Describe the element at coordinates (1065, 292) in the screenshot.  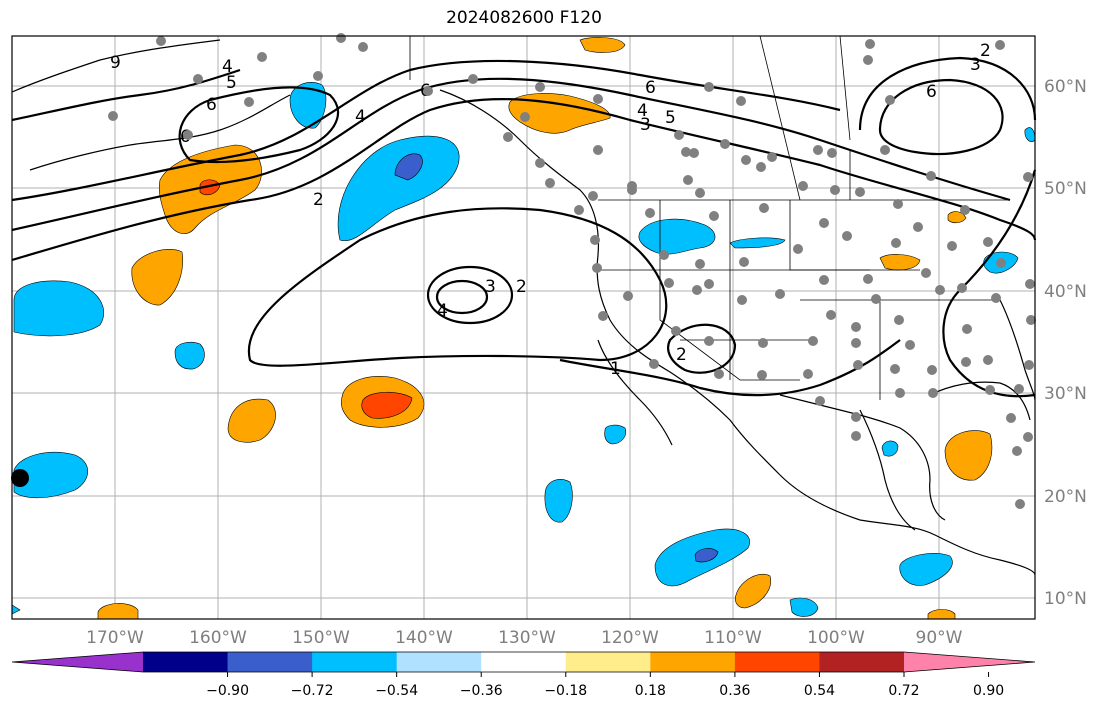
I see `latitude-label: 40°N` at that location.